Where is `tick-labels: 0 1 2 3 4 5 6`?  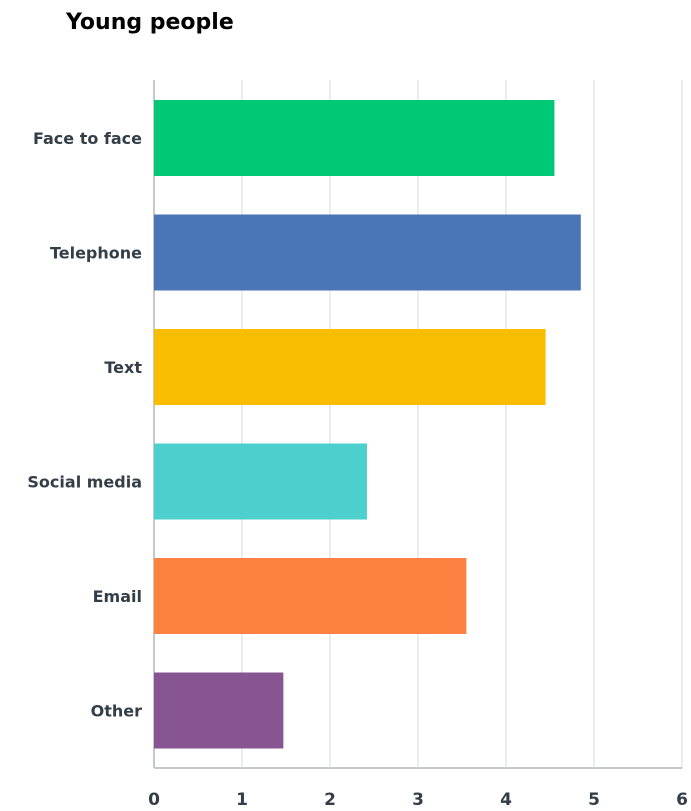 tick-labels: 0 1 2 3 4 5 6 is located at coordinates (418, 800).